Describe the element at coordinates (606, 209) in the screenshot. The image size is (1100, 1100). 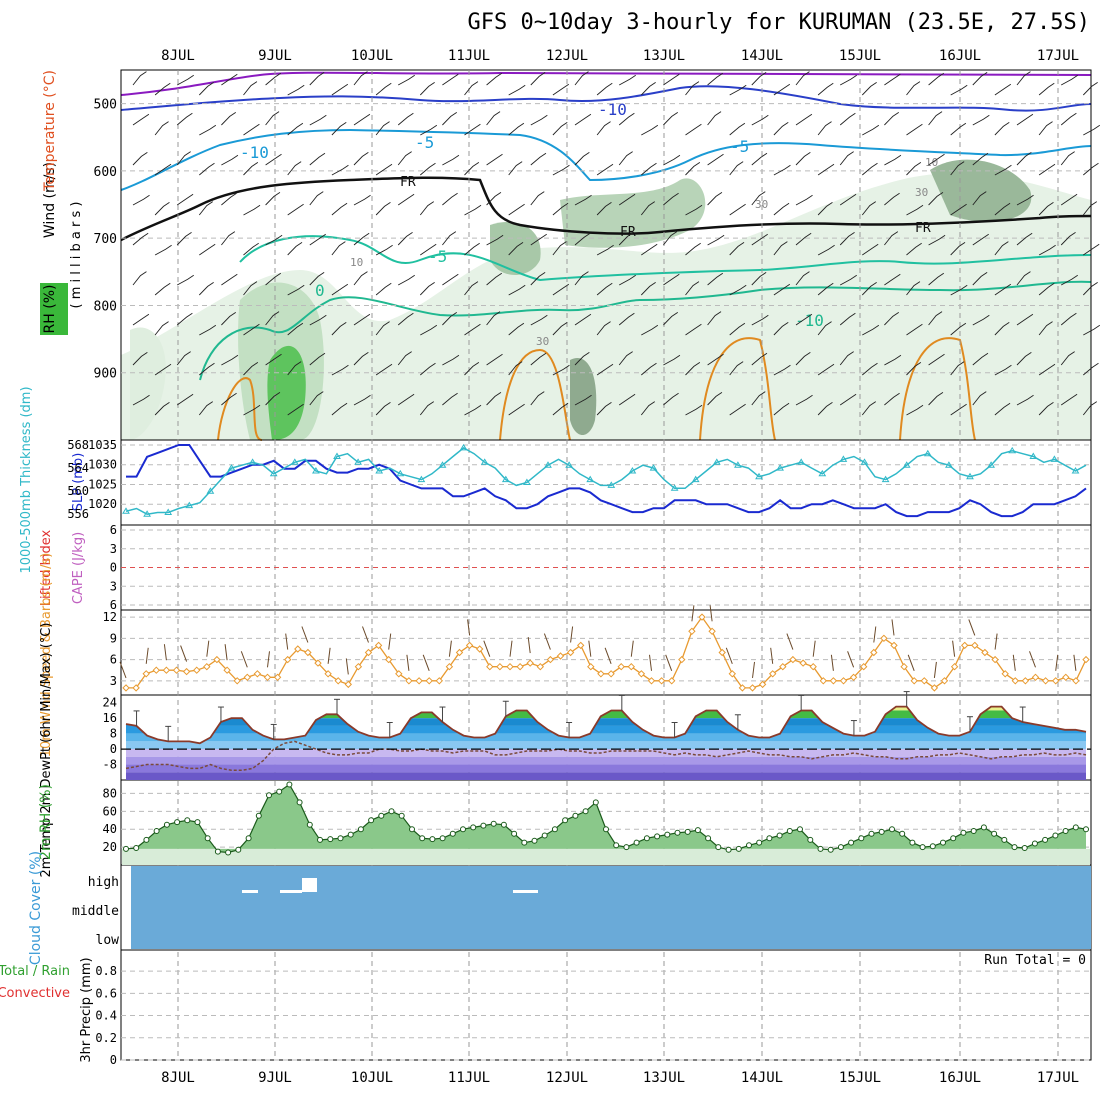
I see `contour-freezing` at that location.